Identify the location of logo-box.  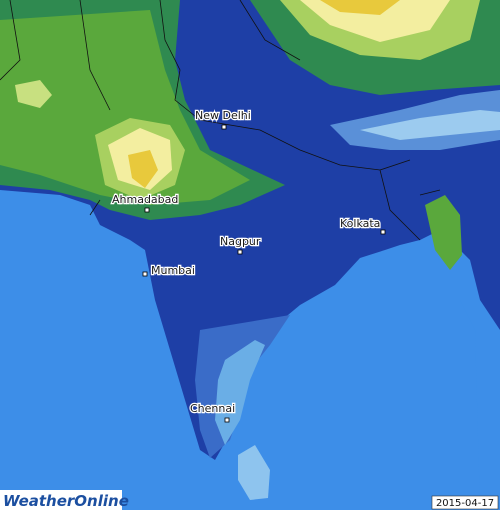
(61, 500).